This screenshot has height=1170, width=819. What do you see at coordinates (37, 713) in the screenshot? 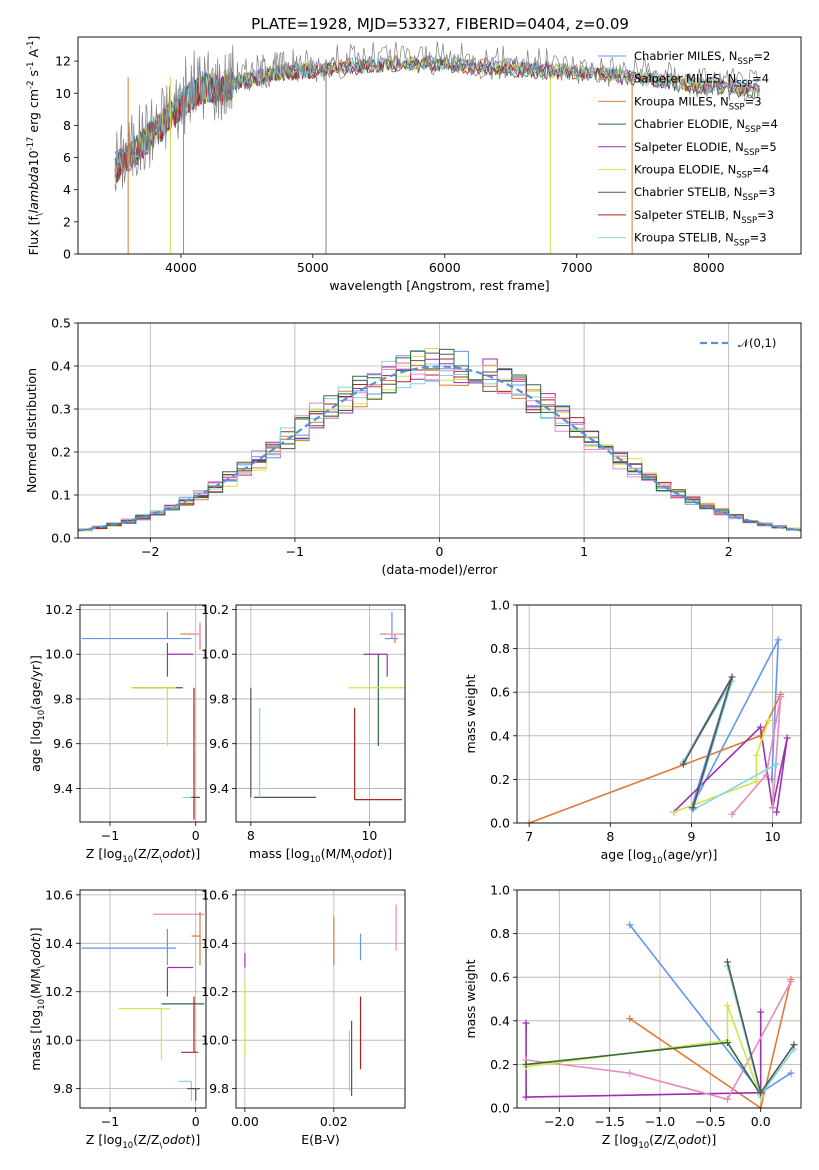
I see `y-axis-label: age [log10(age/yr)]` at bounding box center [37, 713].